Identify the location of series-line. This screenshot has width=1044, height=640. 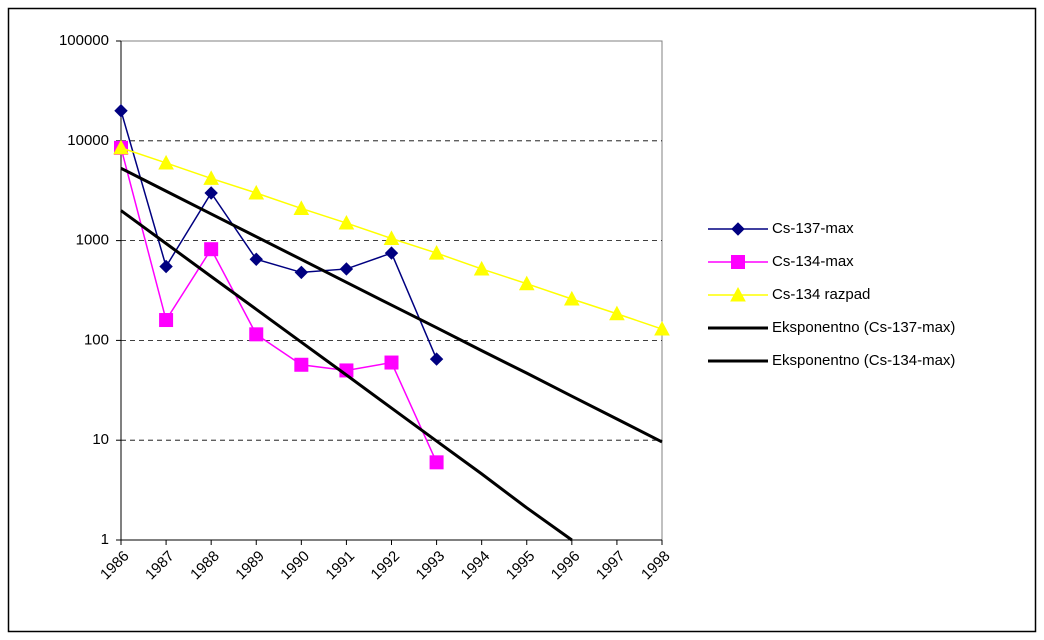
(279, 235).